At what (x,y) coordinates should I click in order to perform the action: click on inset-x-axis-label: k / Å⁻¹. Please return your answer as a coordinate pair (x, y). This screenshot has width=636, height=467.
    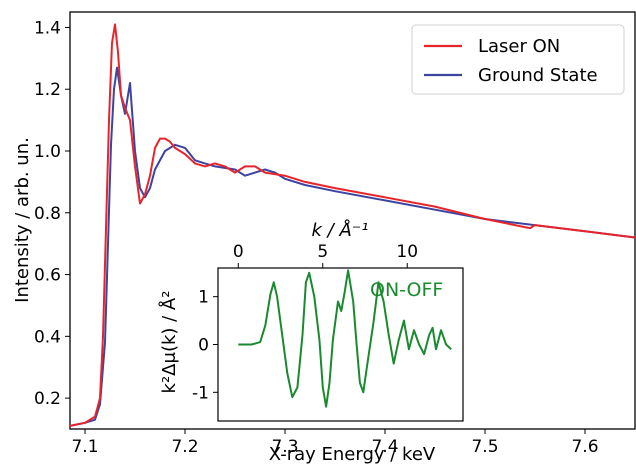
    Looking at the image, I should click on (340, 230).